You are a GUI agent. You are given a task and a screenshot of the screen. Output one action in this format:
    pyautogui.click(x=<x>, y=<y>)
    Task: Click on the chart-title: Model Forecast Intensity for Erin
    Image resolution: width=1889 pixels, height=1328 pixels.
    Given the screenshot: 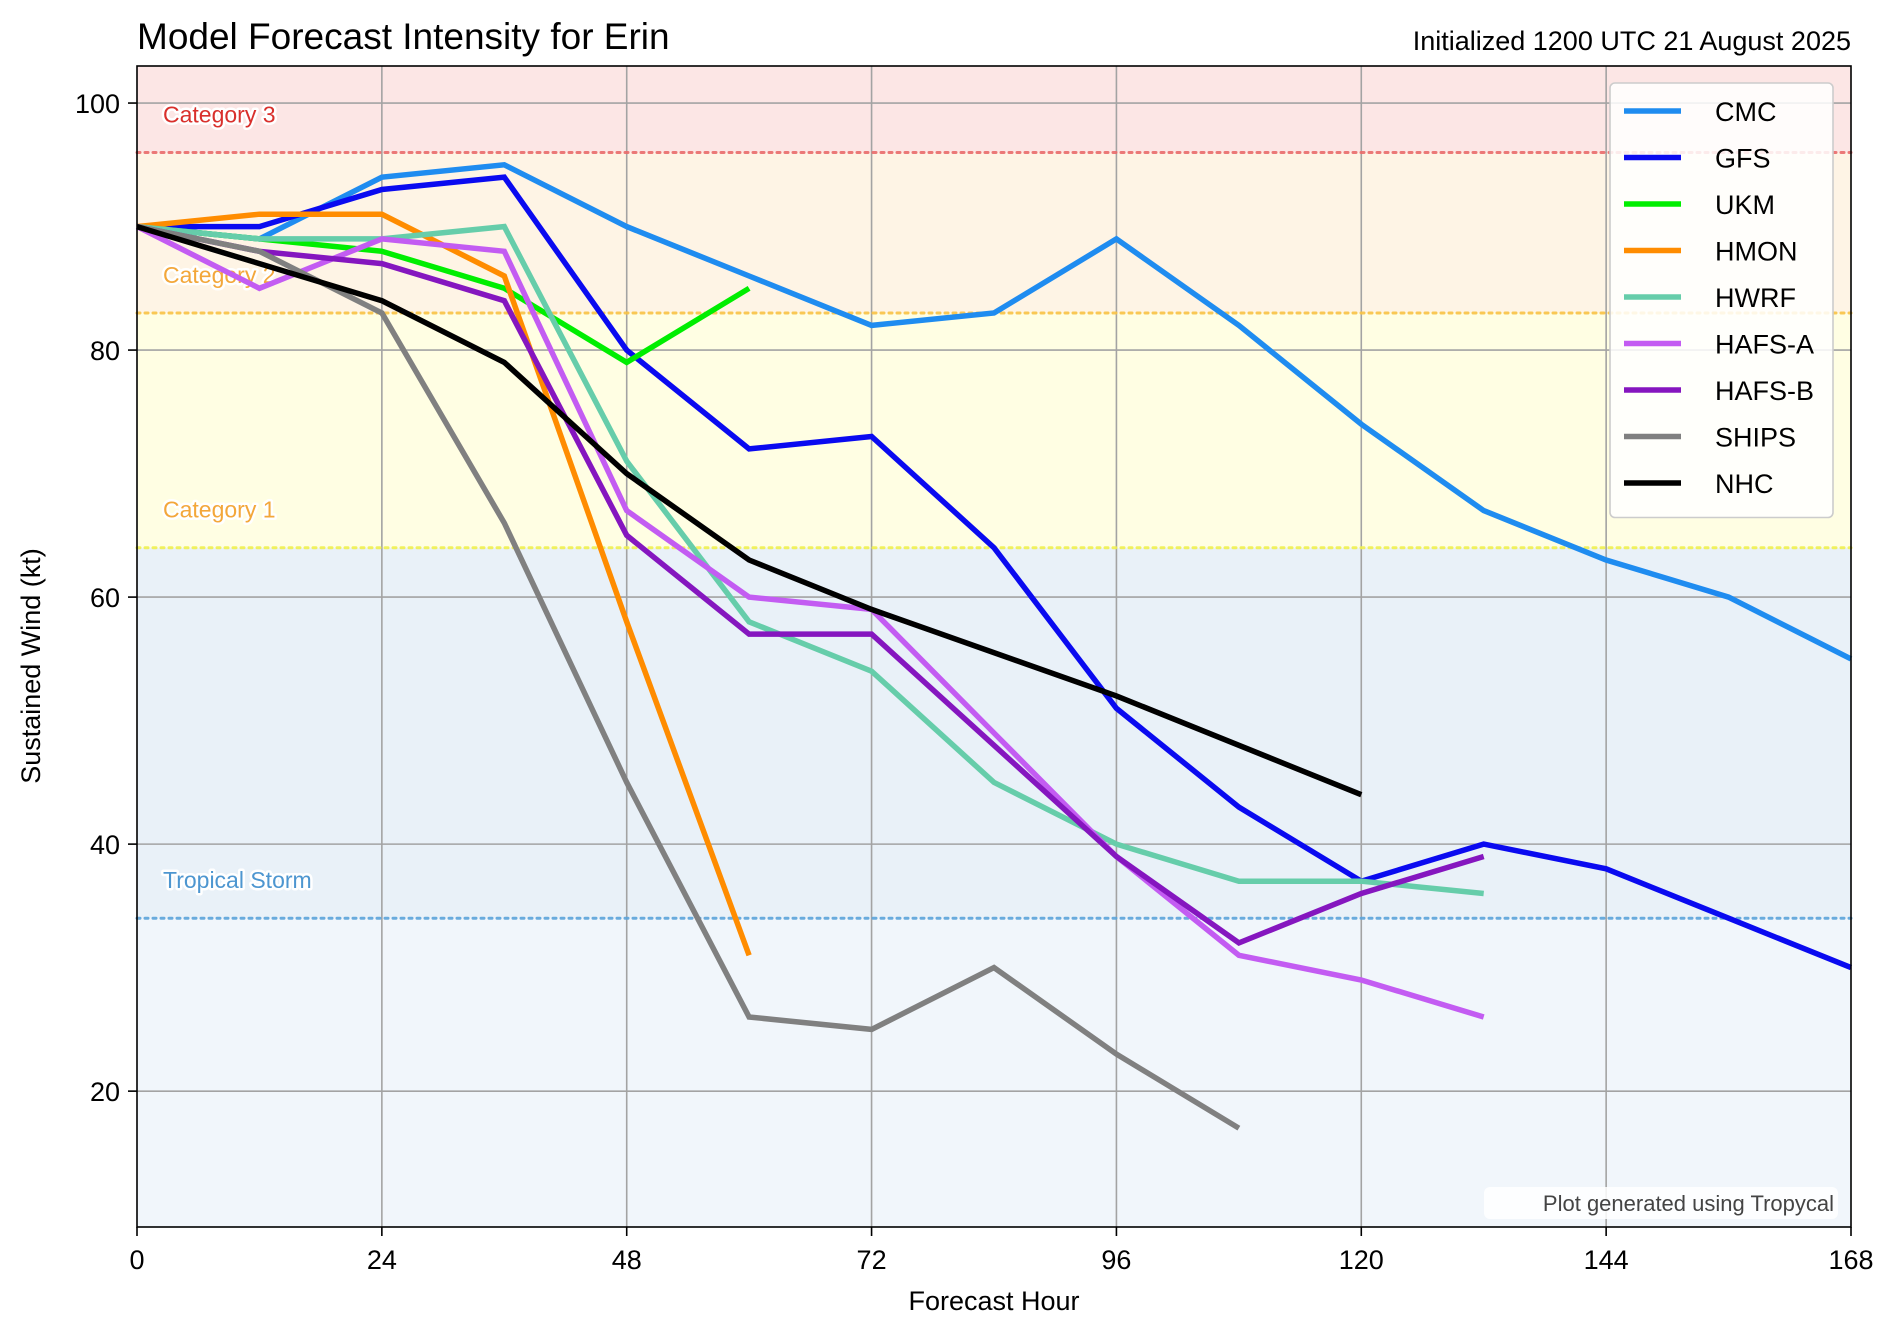 What is the action you would take?
    pyautogui.click(x=403, y=36)
    